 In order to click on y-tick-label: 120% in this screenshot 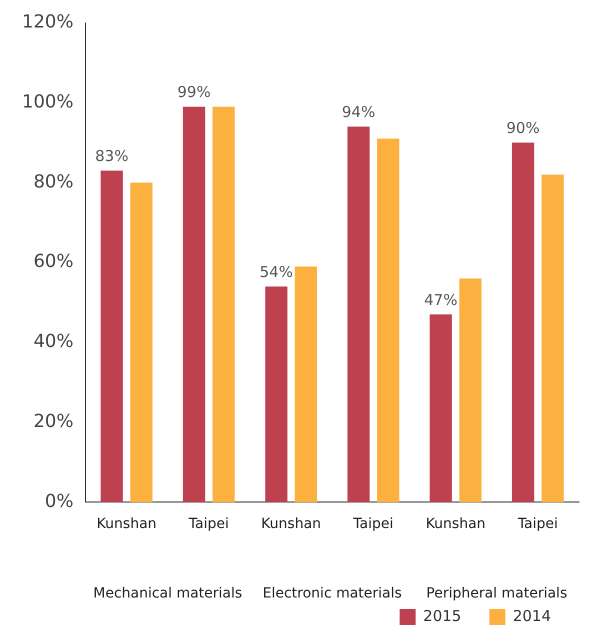, I will do `click(48, 21)`.